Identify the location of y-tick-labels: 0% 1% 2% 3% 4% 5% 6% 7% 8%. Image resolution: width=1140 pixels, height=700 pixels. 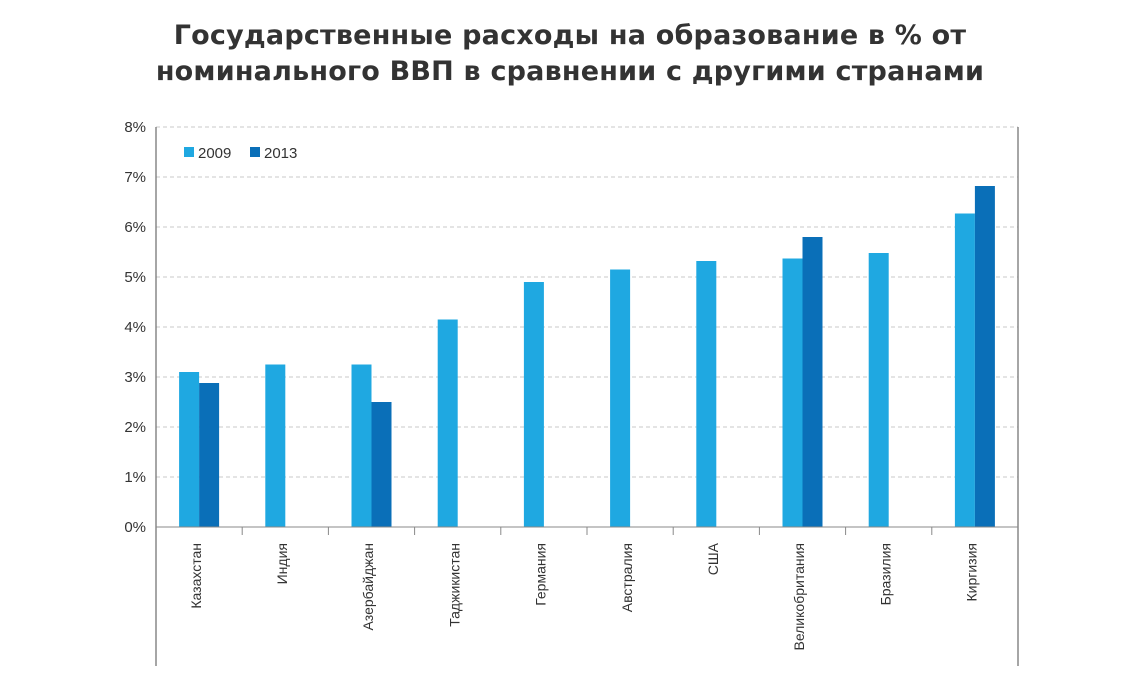
(135, 327).